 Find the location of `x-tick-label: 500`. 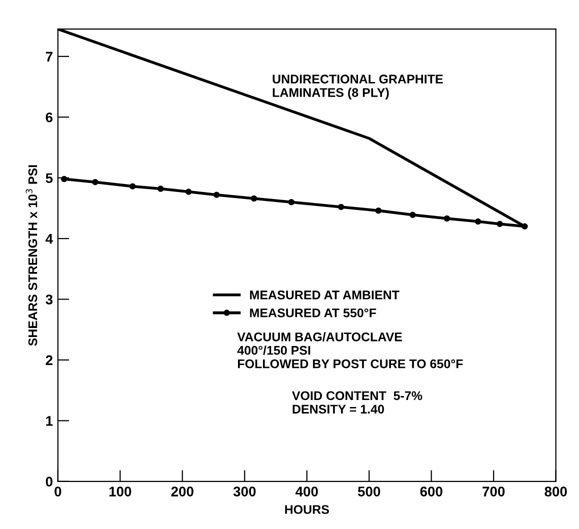

x-tick-label: 500 is located at coordinates (369, 491).